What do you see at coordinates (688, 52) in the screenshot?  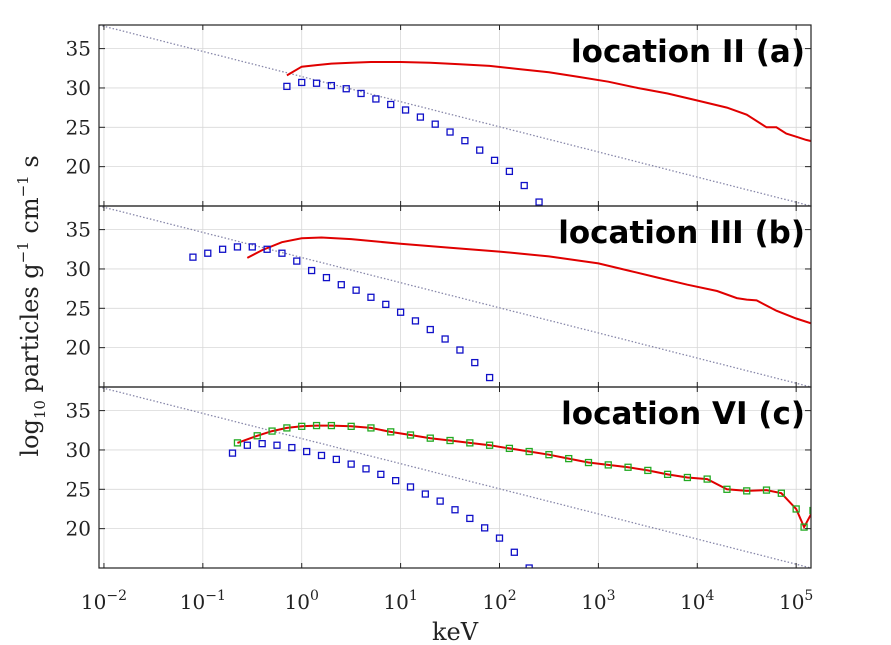 I see `panel-title: location II (a)` at bounding box center [688, 52].